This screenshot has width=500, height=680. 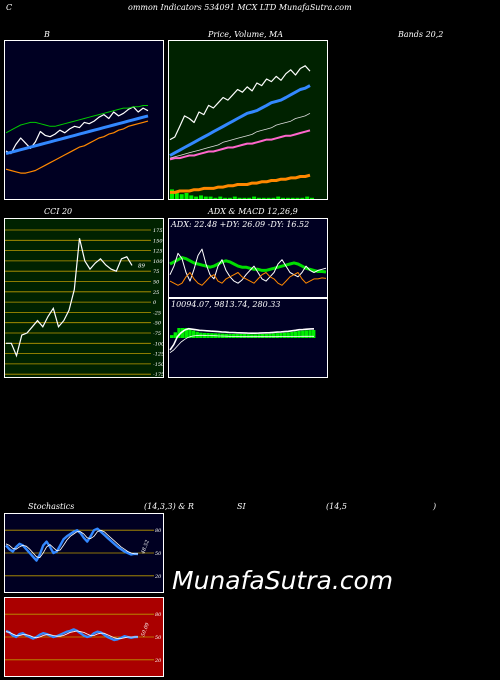 I want to click on pv-price-line, so click(x=240, y=103).